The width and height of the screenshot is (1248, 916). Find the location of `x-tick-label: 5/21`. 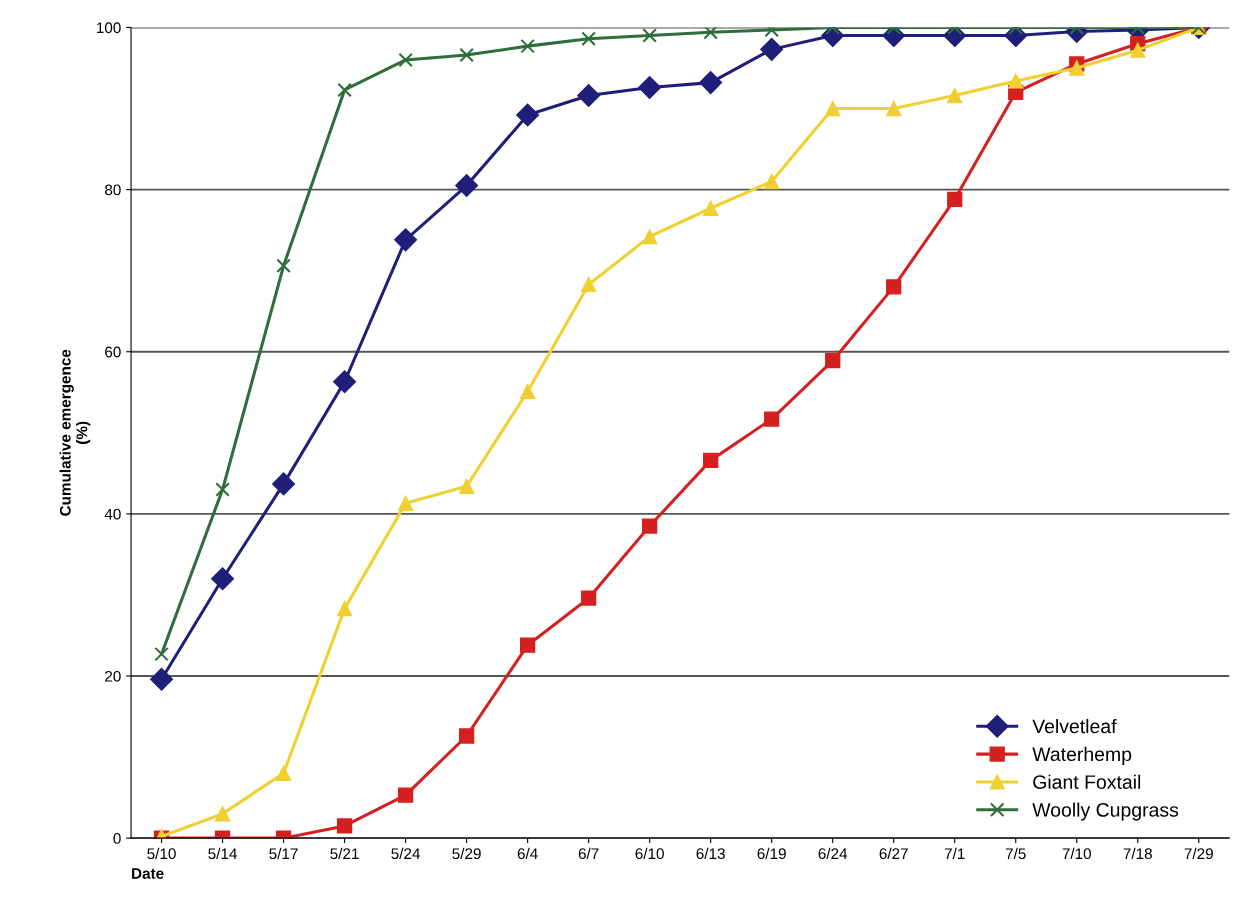

x-tick-label: 5/21 is located at coordinates (344, 853).